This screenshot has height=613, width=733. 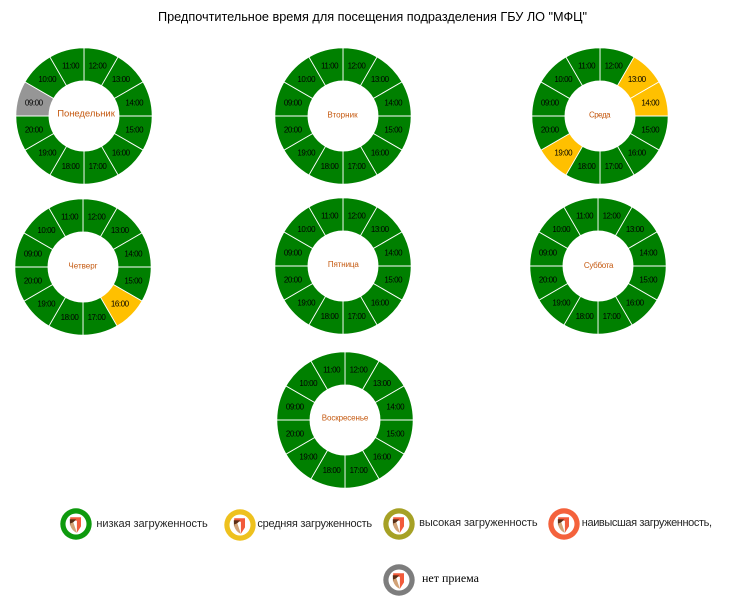 I want to click on svg-text: Вторник, so click(x=343, y=114).